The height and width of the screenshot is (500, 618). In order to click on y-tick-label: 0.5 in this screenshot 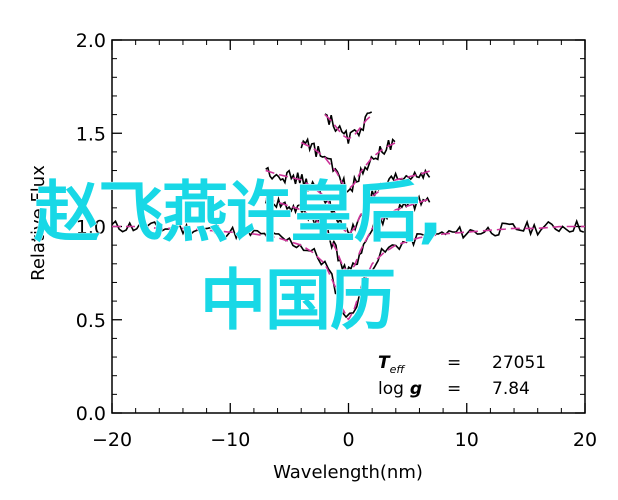, I will do `click(91, 321)`.